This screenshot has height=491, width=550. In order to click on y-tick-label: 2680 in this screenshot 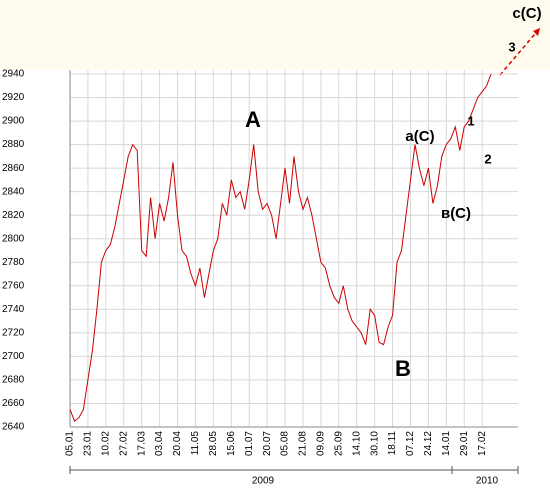, I will do `click(13, 380)`.